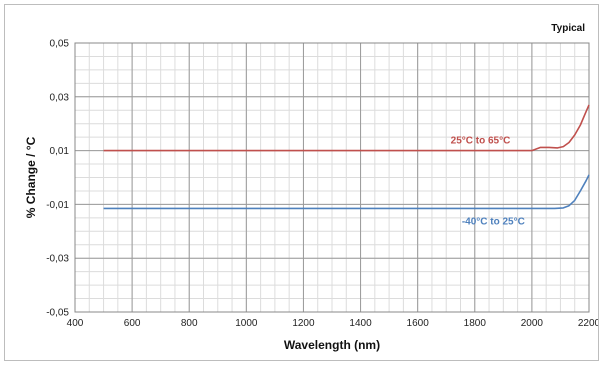 This screenshot has height=365, width=603. I want to click on x-tick-label: 1800, so click(475, 323).